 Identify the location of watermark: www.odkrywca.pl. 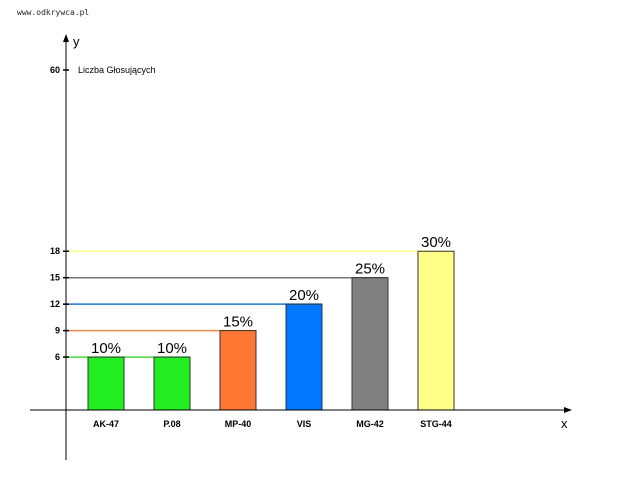
(53, 12).